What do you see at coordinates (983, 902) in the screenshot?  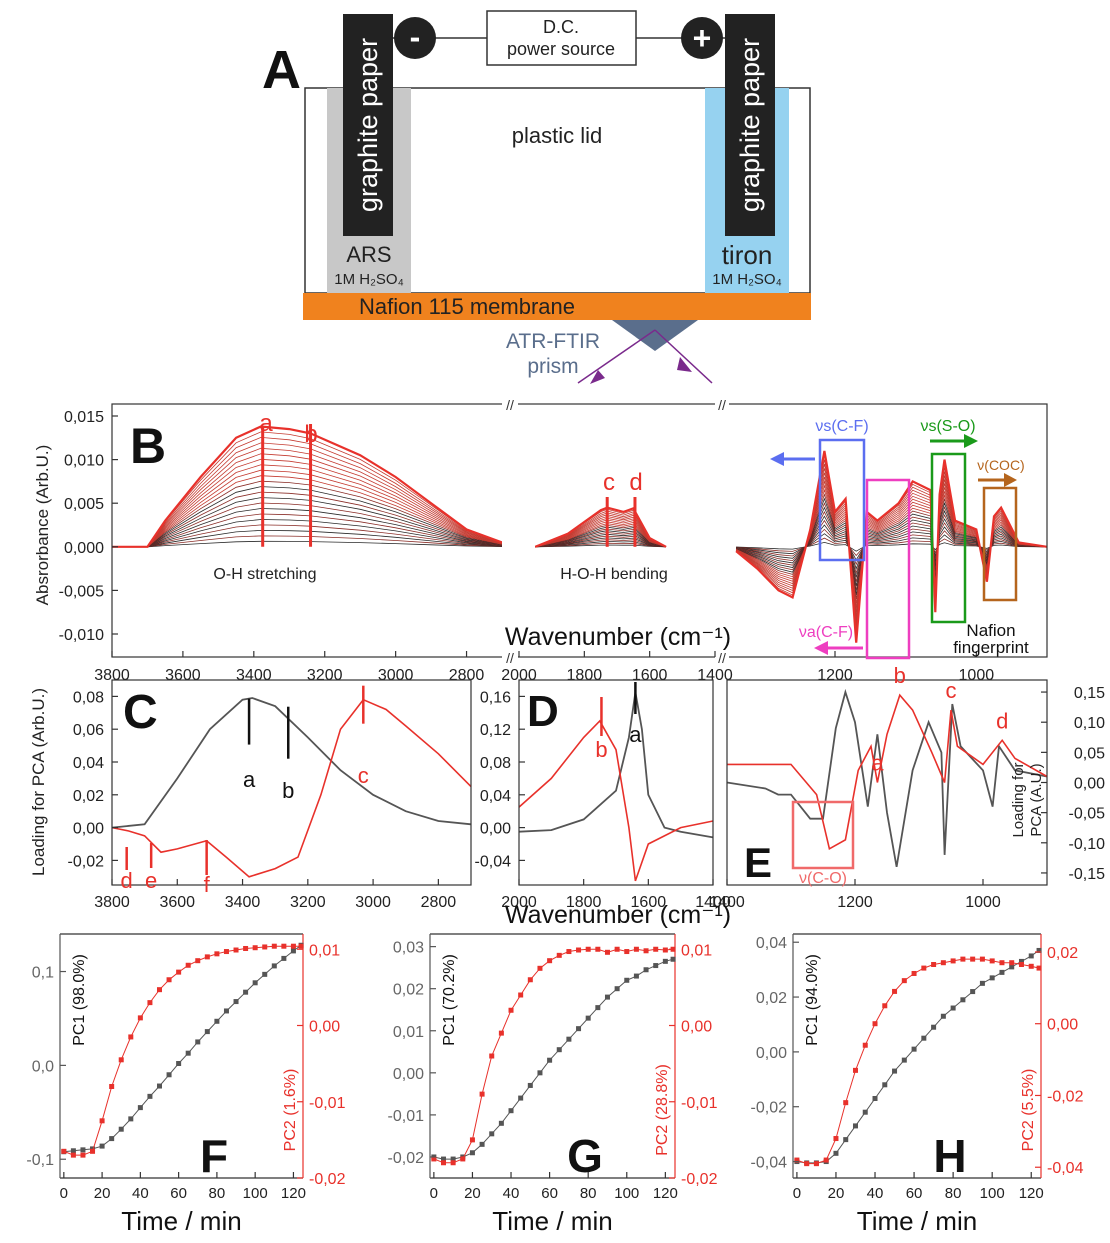 I see `xtick-label: 1000` at bounding box center [983, 902].